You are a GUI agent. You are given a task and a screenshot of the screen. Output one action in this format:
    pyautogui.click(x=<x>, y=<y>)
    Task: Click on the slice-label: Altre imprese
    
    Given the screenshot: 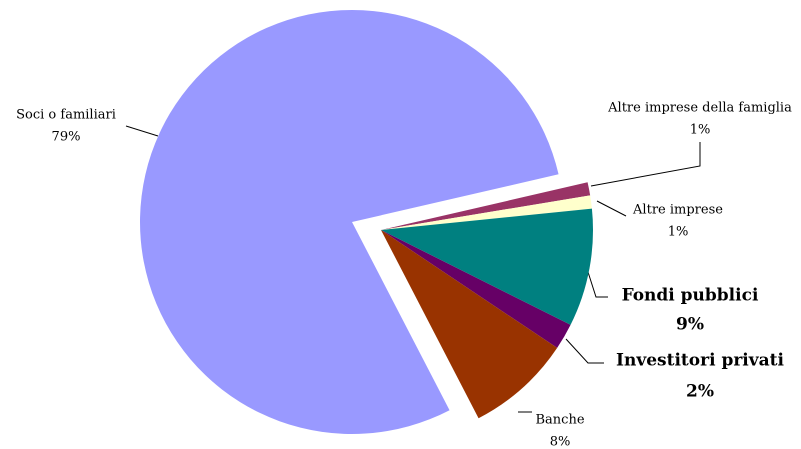 What is the action you would take?
    pyautogui.click(x=677, y=210)
    